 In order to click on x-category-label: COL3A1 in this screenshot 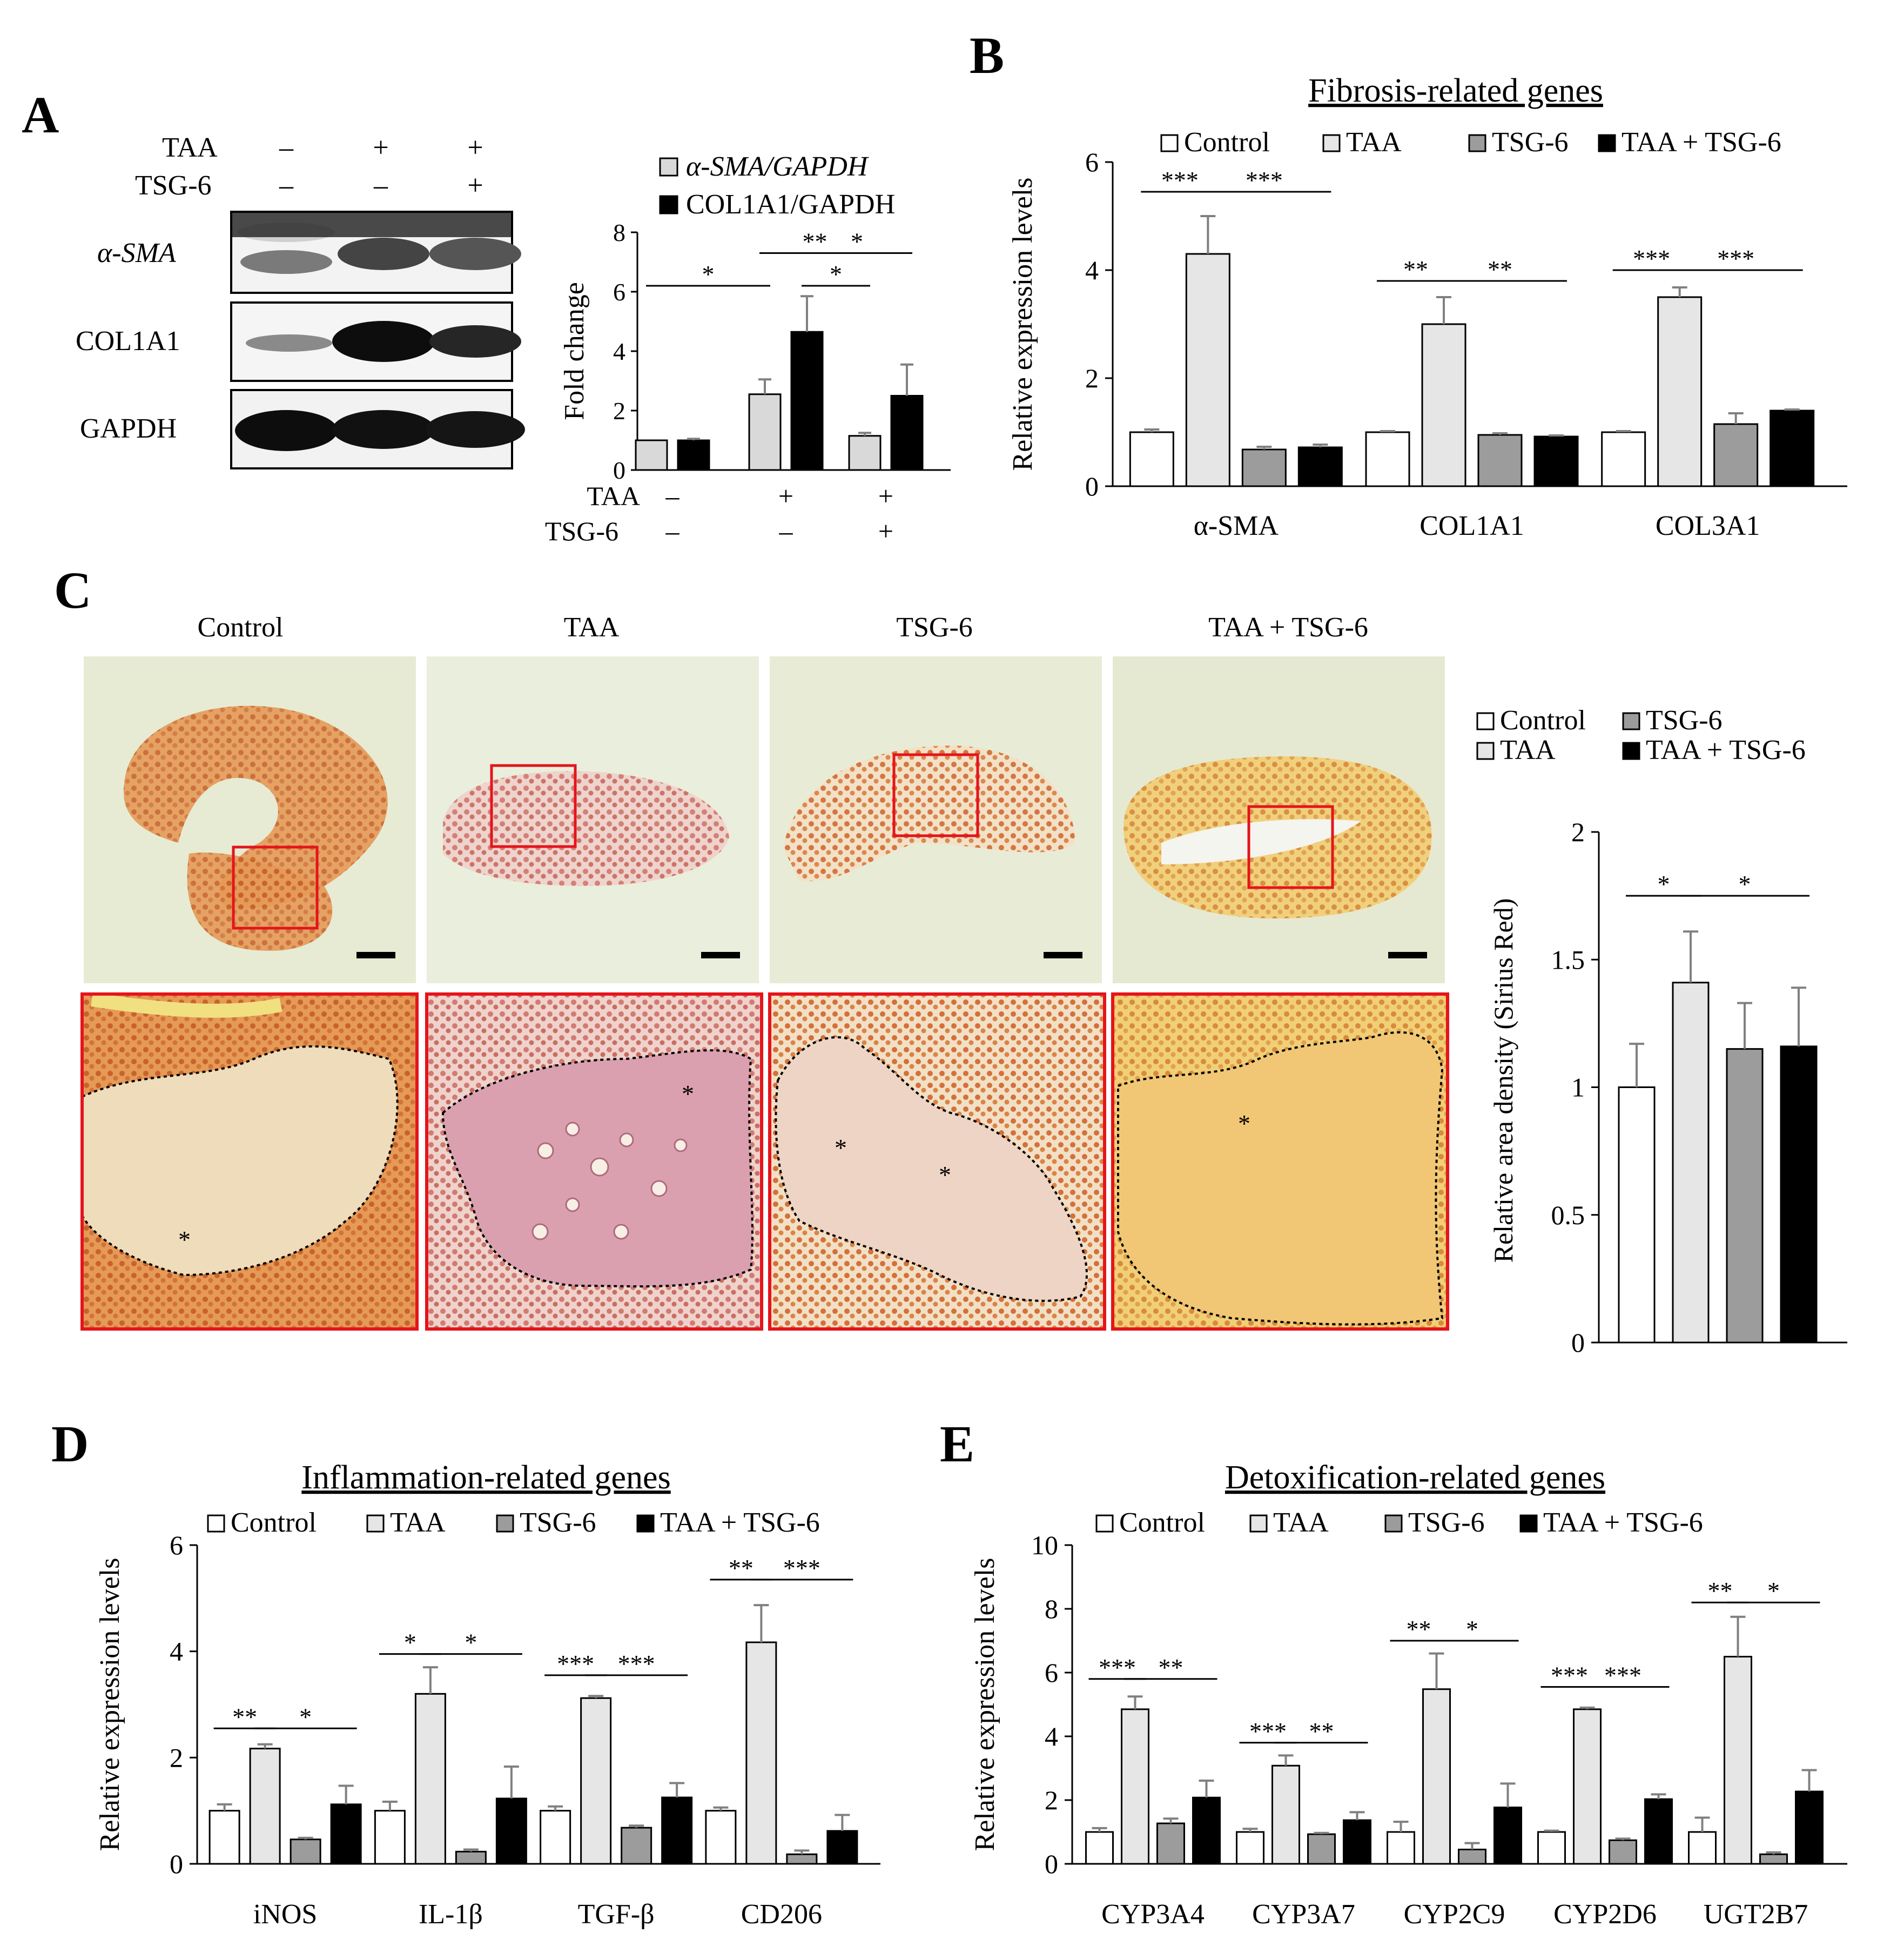, I will do `click(1708, 526)`.